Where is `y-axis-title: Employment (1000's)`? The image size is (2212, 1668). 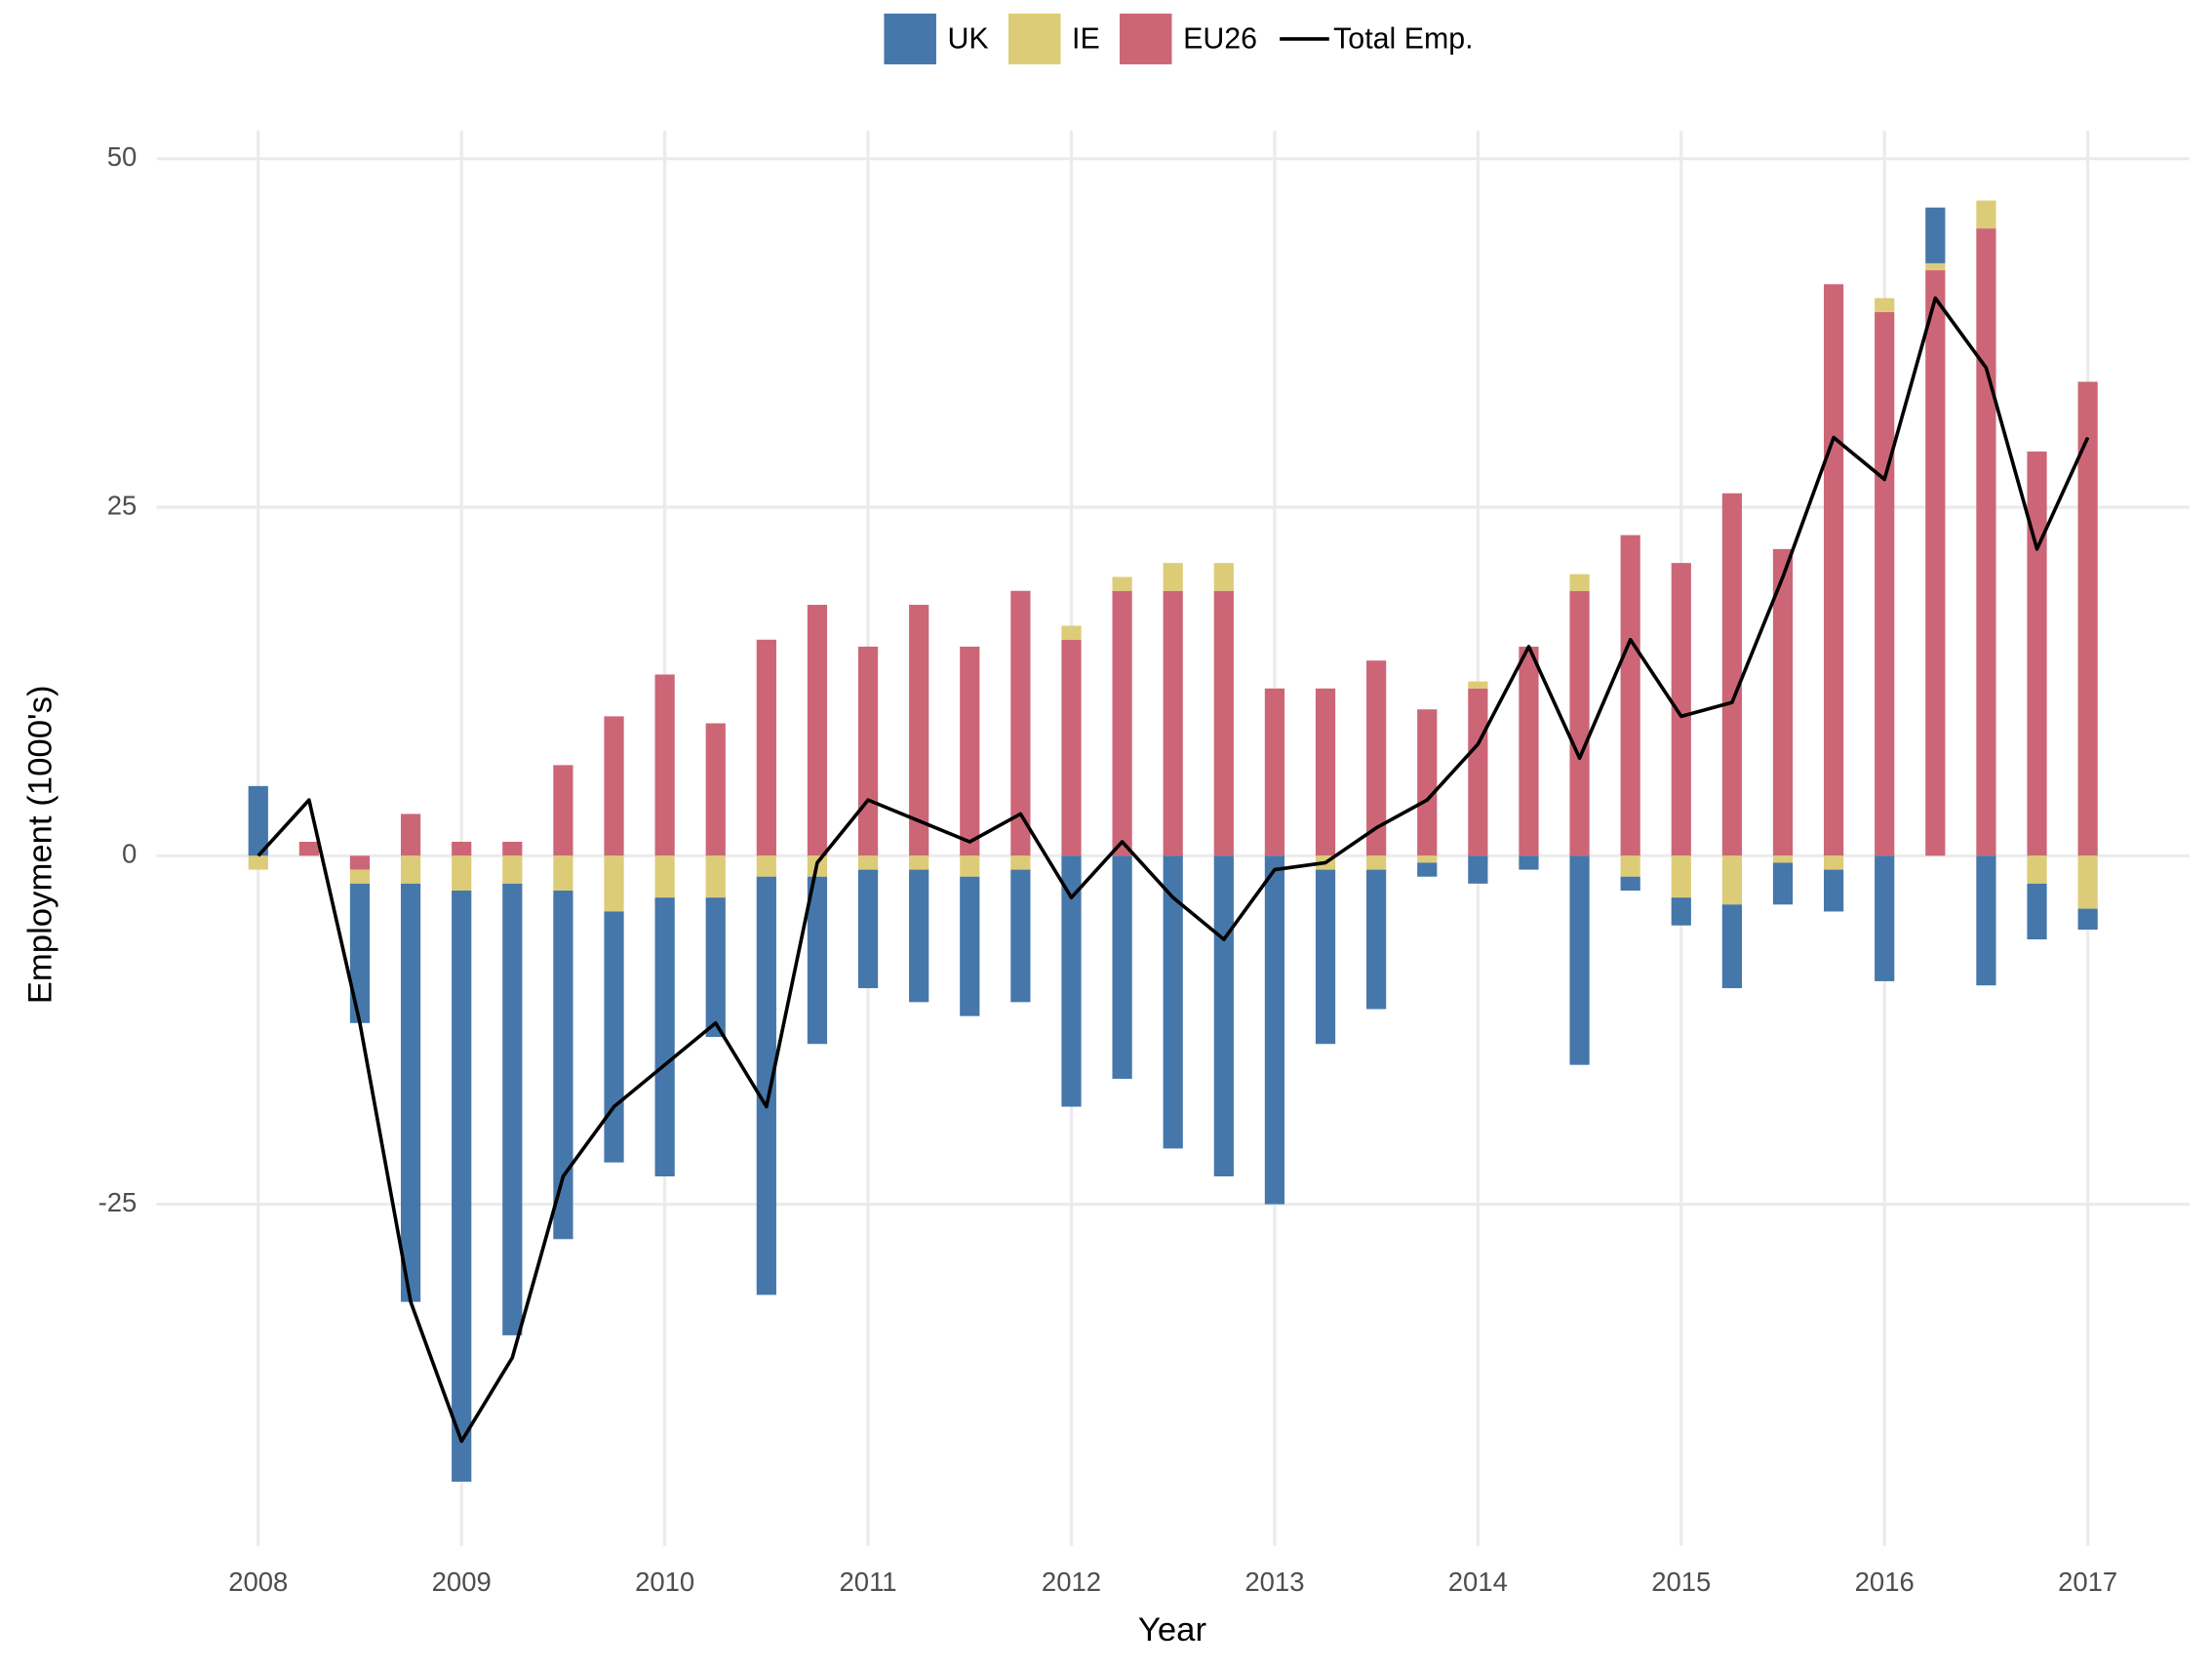
y-axis-title: Employment (1000's) is located at coordinates (40, 845).